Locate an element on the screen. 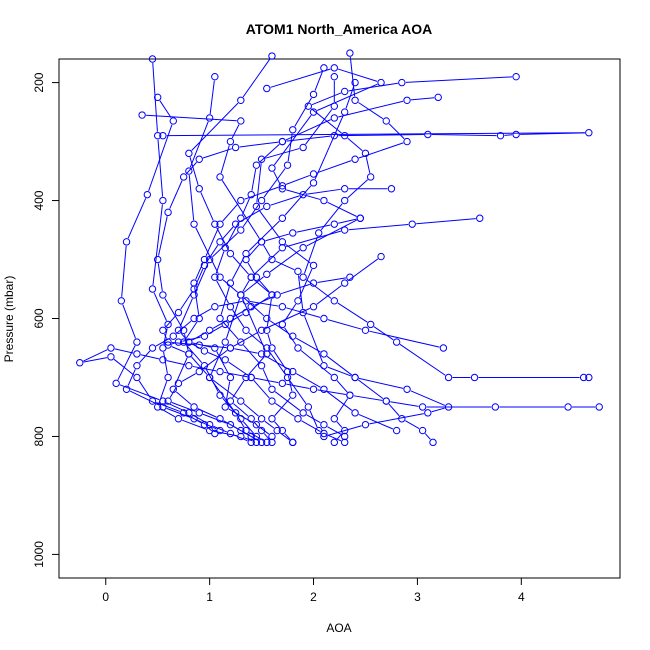  x-tick-label: 4 is located at coordinates (521, 597).